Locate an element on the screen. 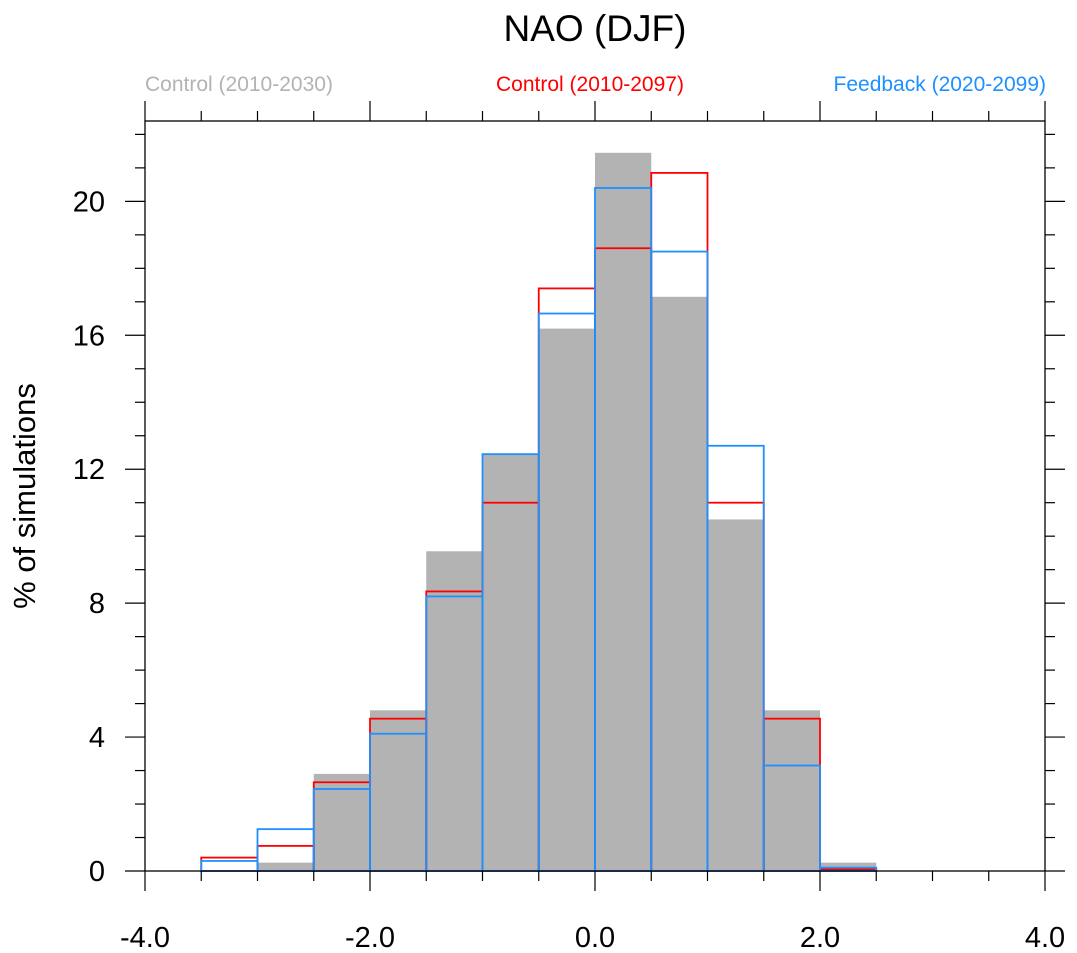  legend-item-control-2010-2097: Control (2010-2097) is located at coordinates (590, 84).